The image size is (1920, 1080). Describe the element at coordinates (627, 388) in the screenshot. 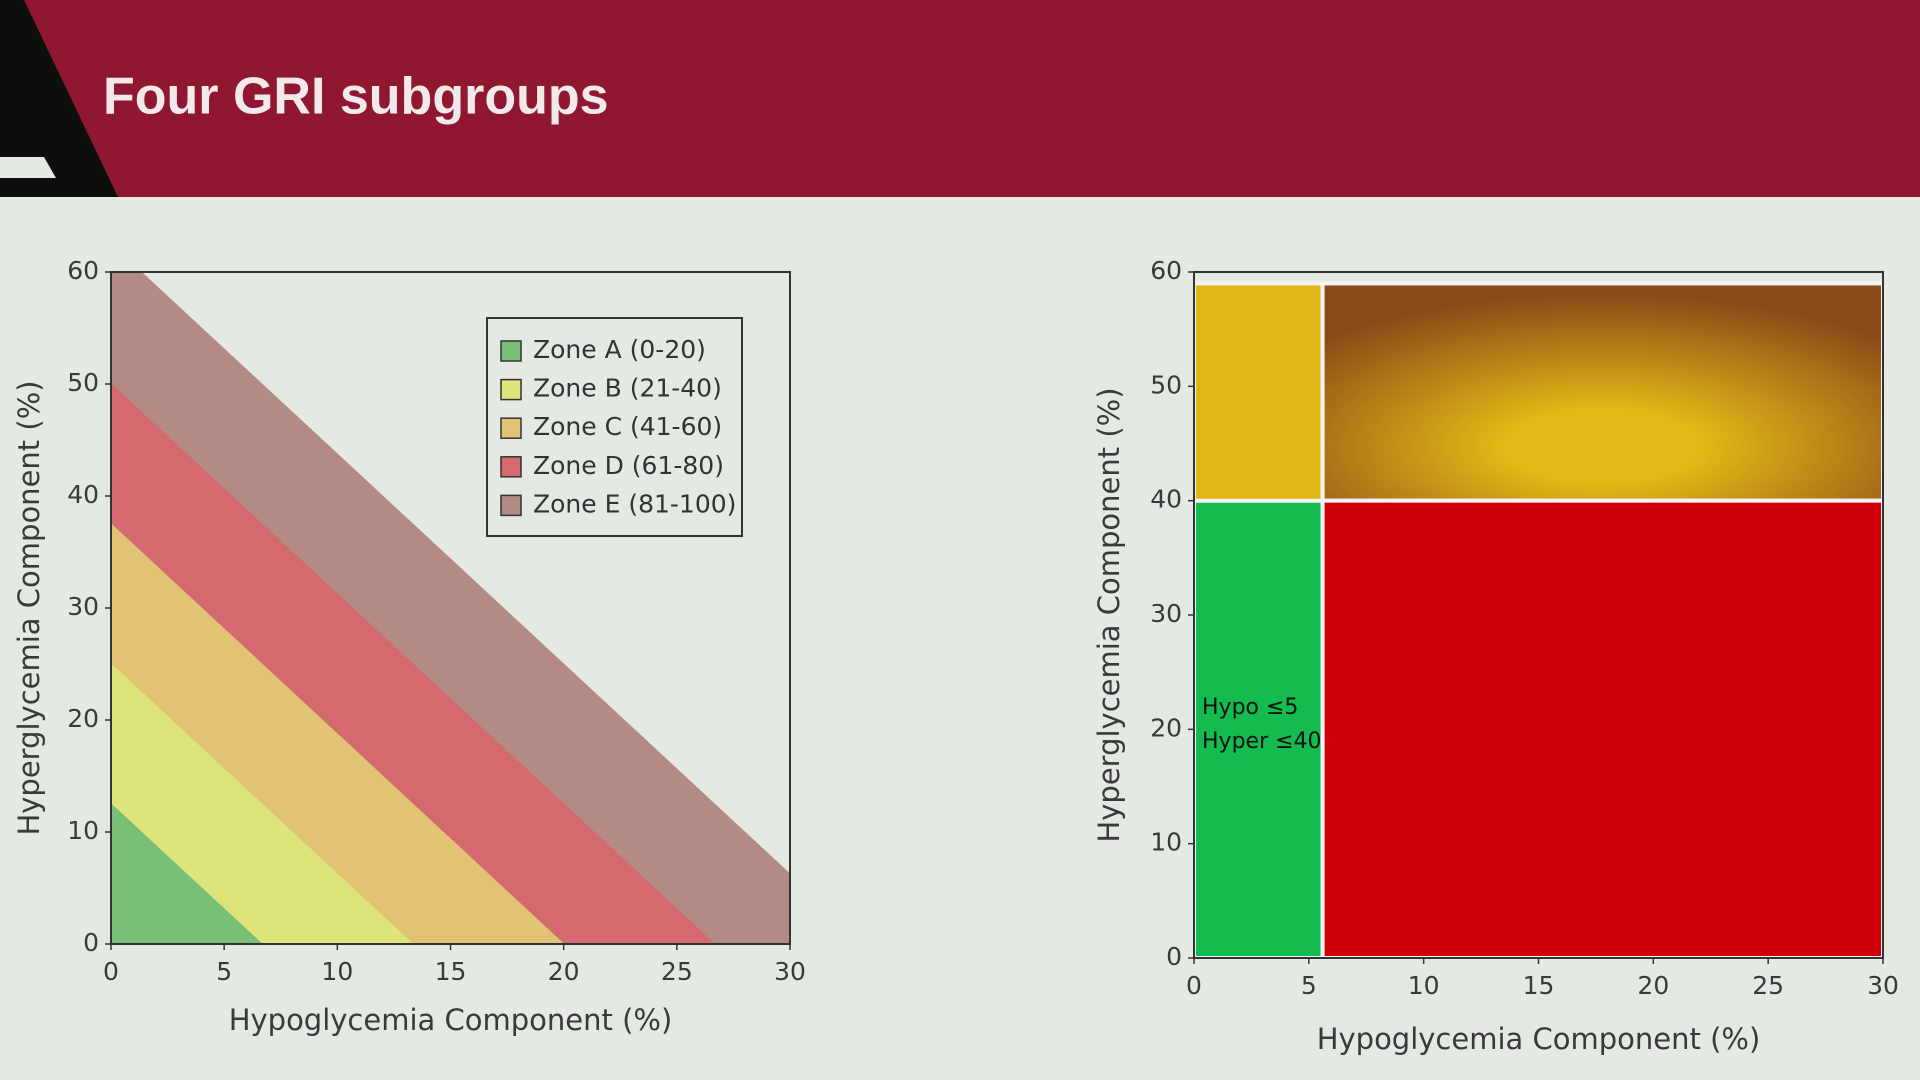

I see `legend-label: Zone B (21-40)` at that location.